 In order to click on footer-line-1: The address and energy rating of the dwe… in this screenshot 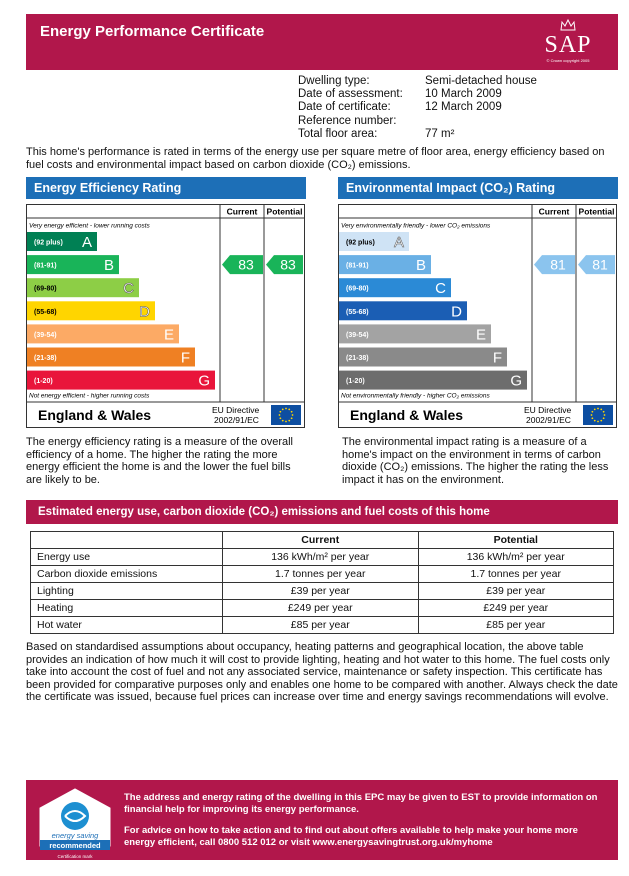, I will do `click(361, 803)`.